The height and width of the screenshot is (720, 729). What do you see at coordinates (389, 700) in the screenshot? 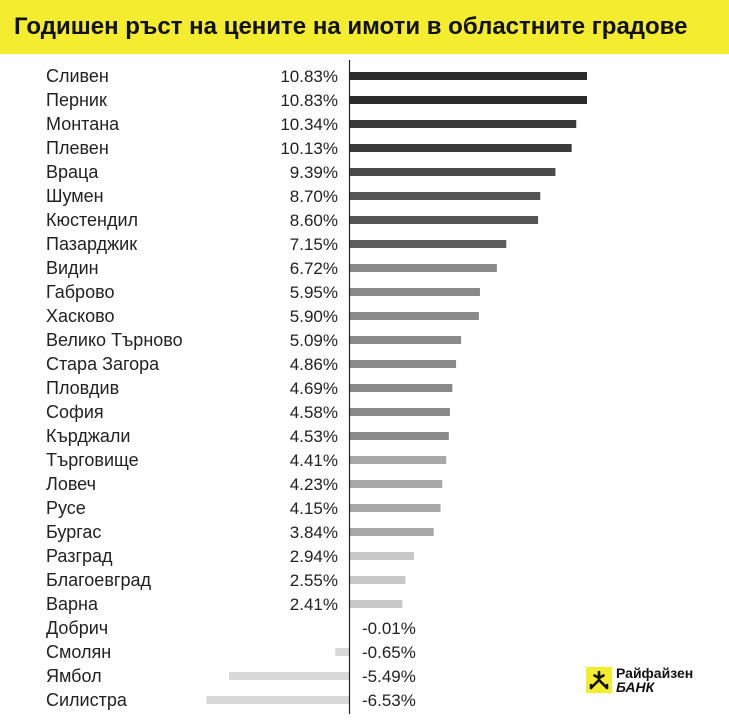
I see `value-label-row-27: -6.53%` at bounding box center [389, 700].